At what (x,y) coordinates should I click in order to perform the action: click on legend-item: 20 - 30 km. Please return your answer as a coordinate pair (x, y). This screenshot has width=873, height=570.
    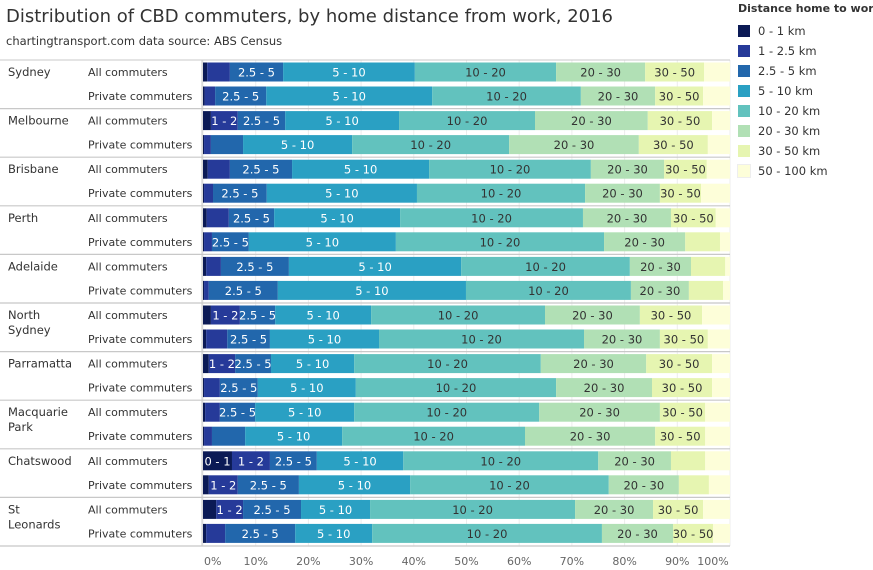
    Looking at the image, I should click on (805, 131).